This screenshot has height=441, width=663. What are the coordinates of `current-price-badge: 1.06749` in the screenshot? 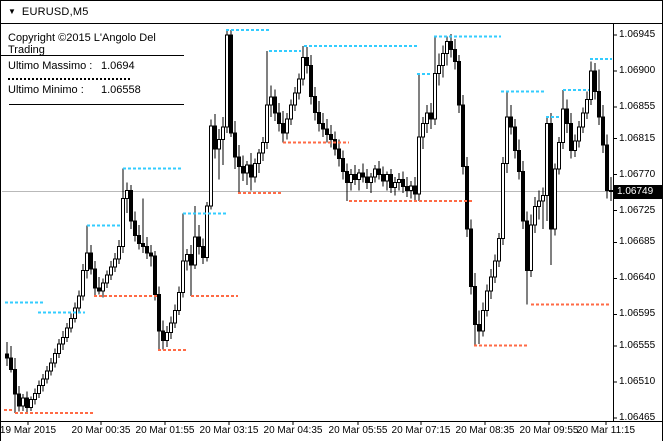 It's located at (638, 192).